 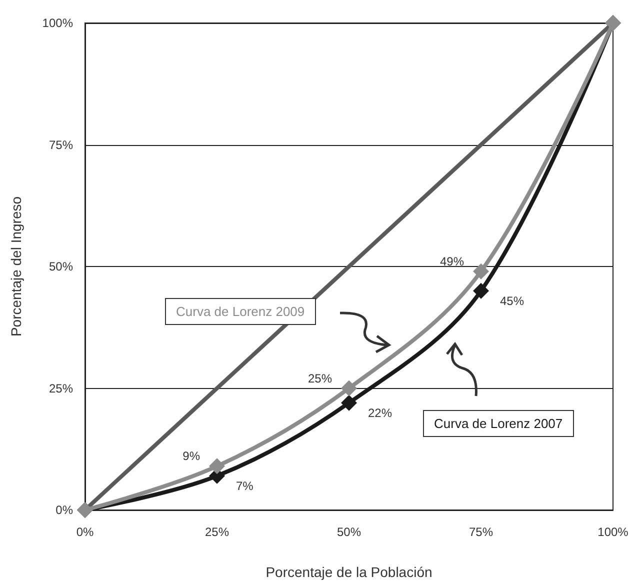 What do you see at coordinates (380, 413) in the screenshot?
I see `data-label: 22%` at bounding box center [380, 413].